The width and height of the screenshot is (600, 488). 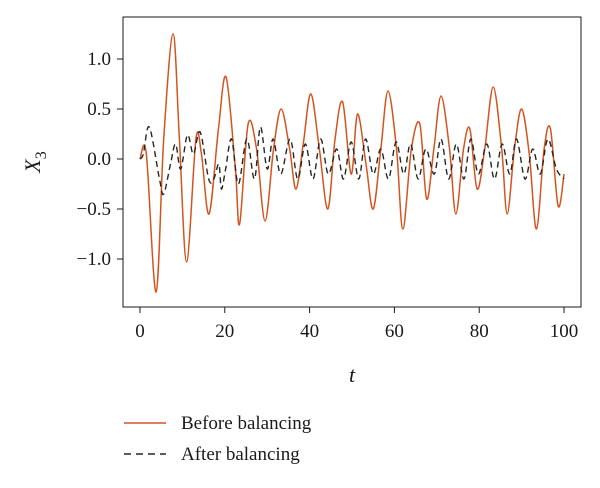 I want to click on x-tick-label: 20, so click(x=224, y=331).